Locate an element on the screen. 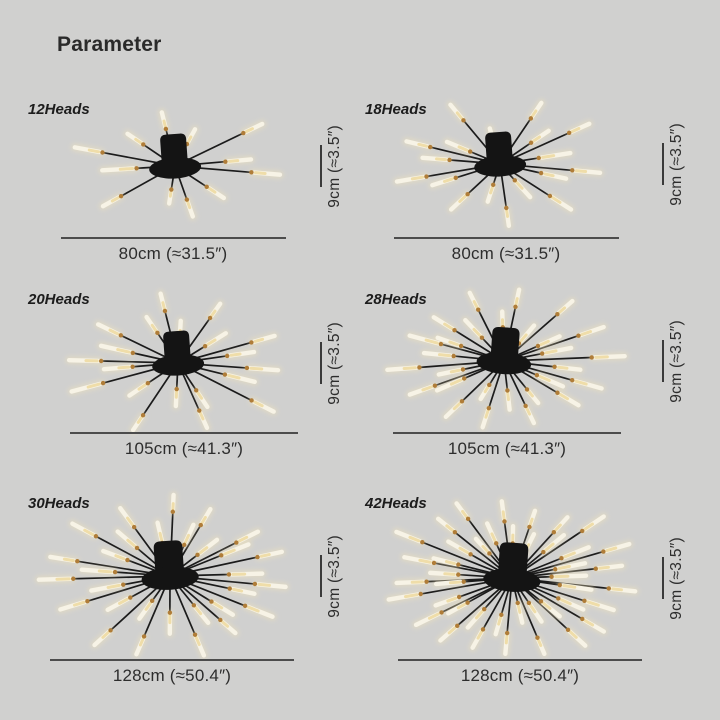 The image size is (720, 720). lamp-spec-panel-12heads: 12Heads 9cm (≈3.5″) 80cm (≈31.5″) is located at coordinates (182, 183).